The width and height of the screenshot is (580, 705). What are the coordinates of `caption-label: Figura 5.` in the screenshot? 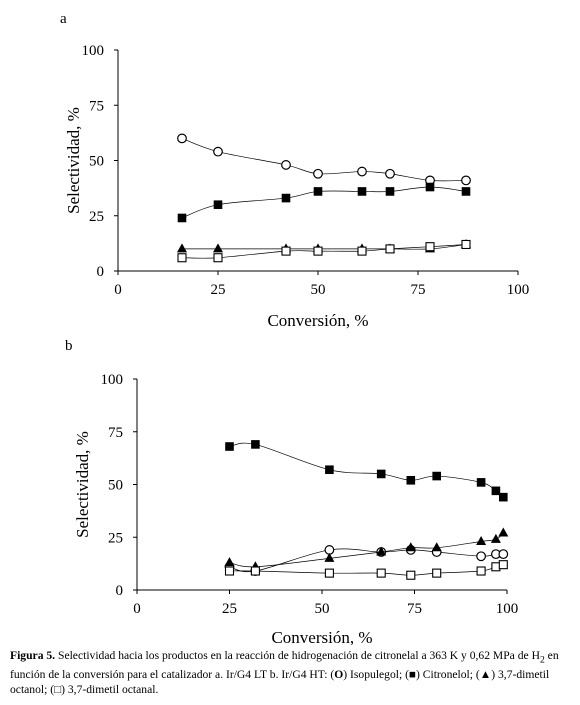 It's located at (33, 655).